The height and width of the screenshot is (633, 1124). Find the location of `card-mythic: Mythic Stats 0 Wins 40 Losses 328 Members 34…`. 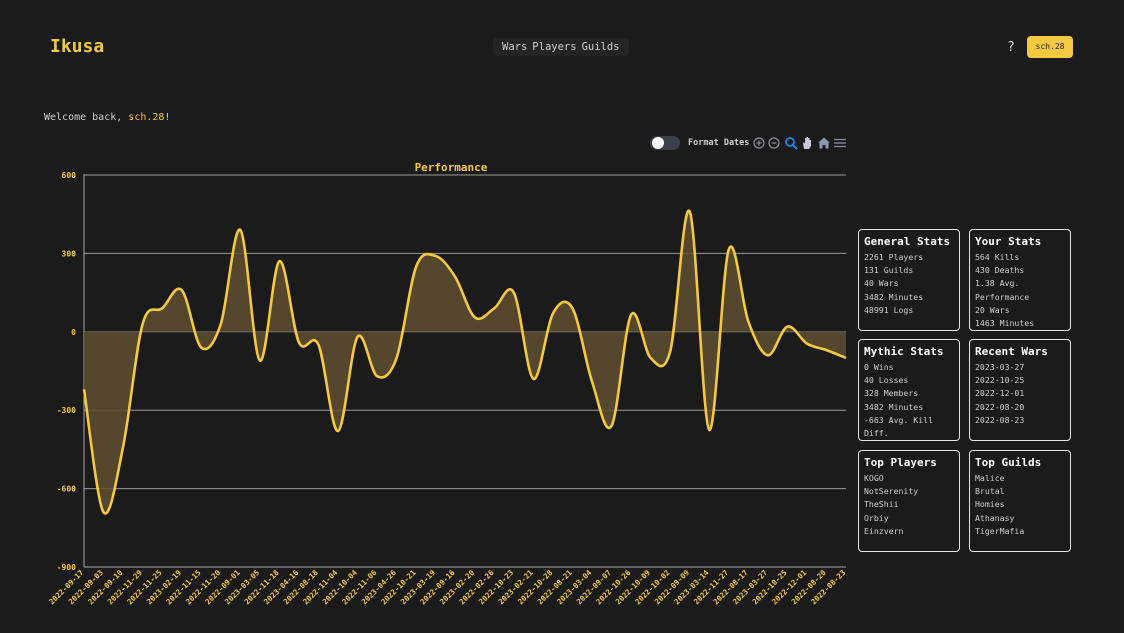

card-mythic: Mythic Stats 0 Wins 40 Losses 328 Members 34… is located at coordinates (909, 390).